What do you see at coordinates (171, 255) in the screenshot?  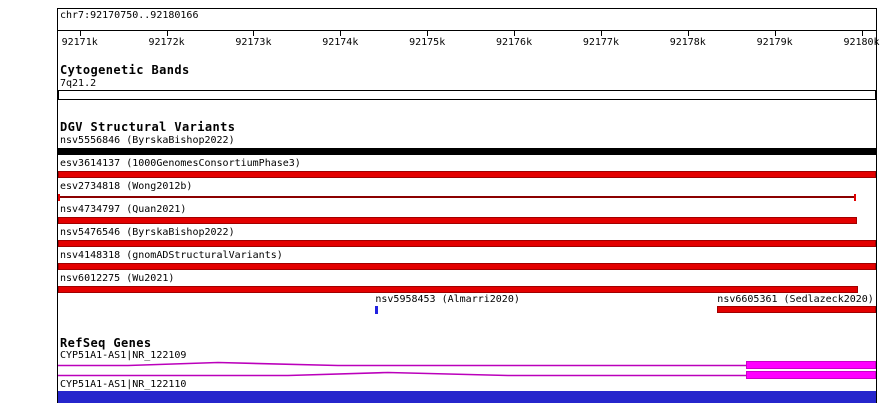 I see `variant-label: nsv4148318 (gnomADStructuralVariants)` at bounding box center [171, 255].